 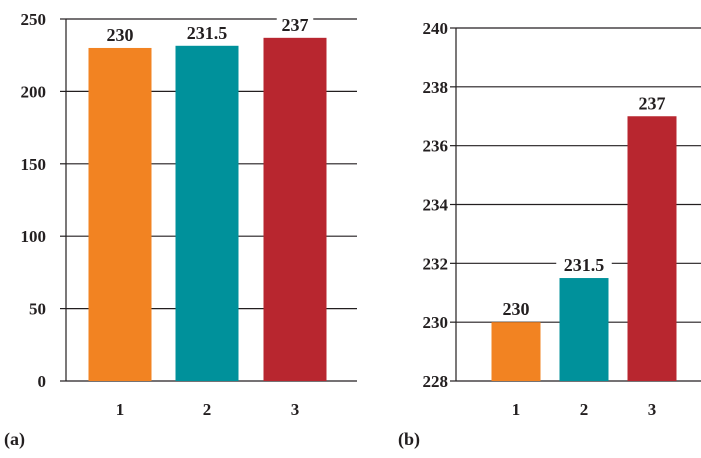 What do you see at coordinates (34, 236) in the screenshot?
I see `y-tick-label: 100` at bounding box center [34, 236].